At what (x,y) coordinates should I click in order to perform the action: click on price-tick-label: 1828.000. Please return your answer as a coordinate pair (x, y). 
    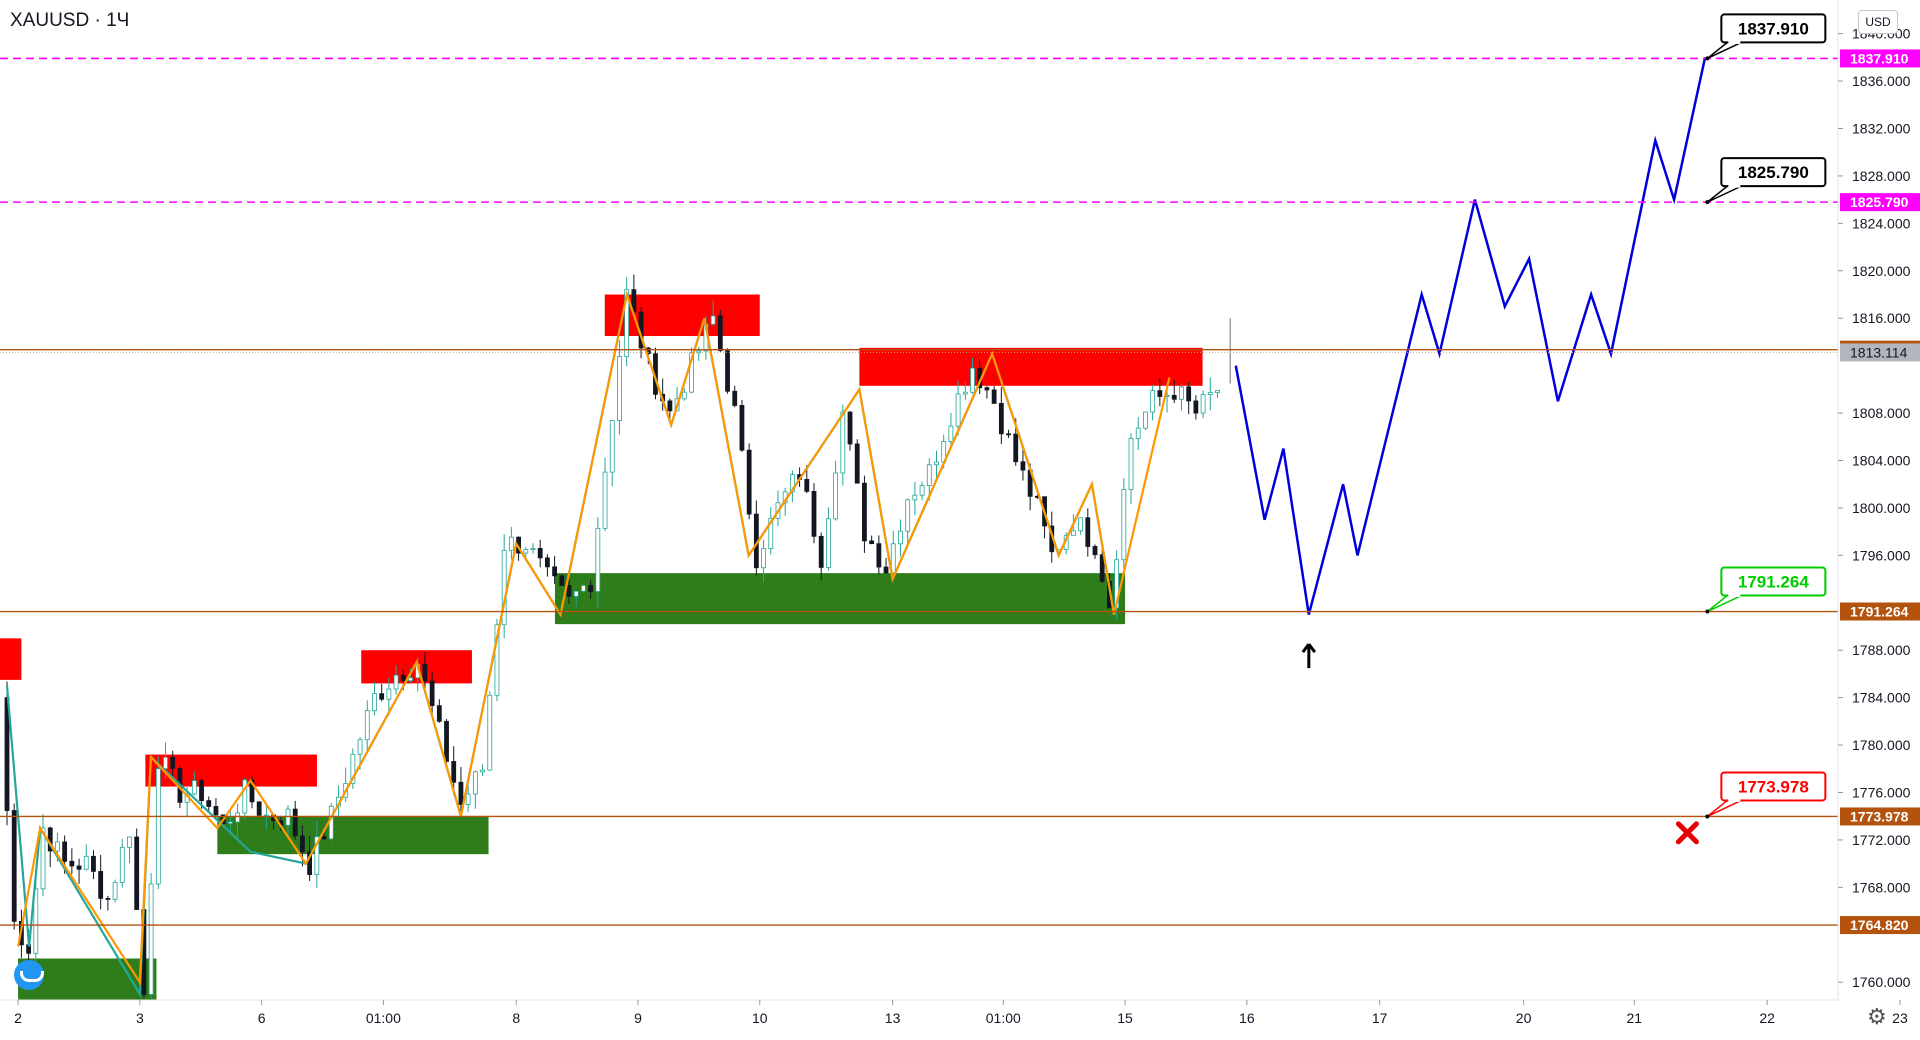
    Looking at the image, I should click on (1881, 176).